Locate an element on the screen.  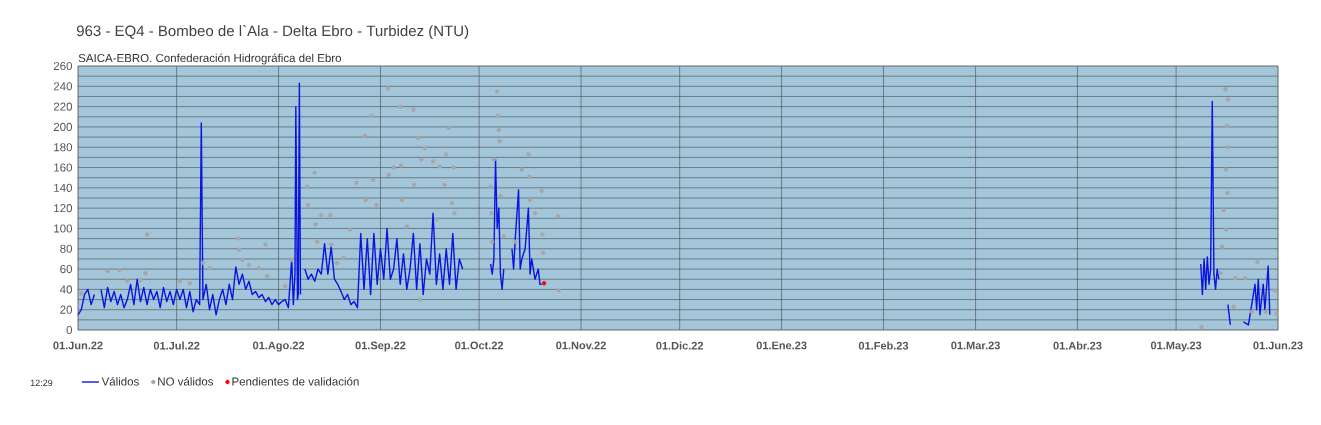
x-tick-label: 01.May.23 is located at coordinates (1176, 346).